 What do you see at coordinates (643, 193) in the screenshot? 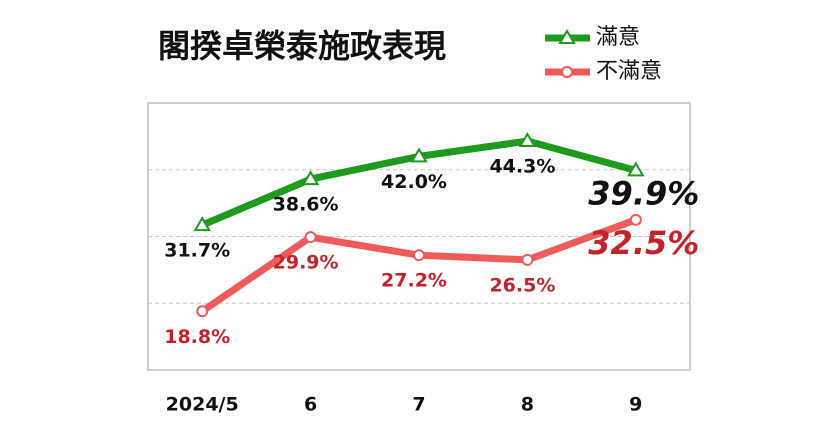
I see `value-label: 39.9%` at bounding box center [643, 193].